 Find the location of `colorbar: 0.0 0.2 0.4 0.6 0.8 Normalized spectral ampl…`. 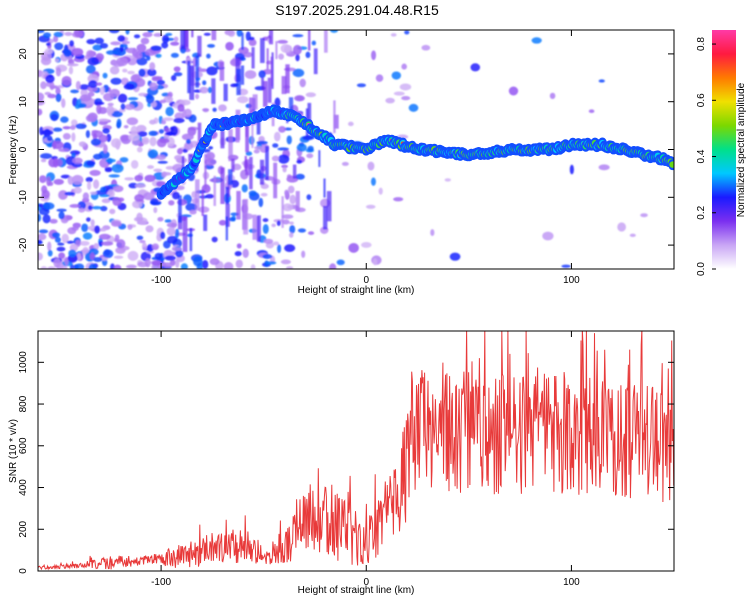

colorbar: 0.0 0.2 0.4 0.6 0.8 Normalized spectral ampl… is located at coordinates (721, 153).